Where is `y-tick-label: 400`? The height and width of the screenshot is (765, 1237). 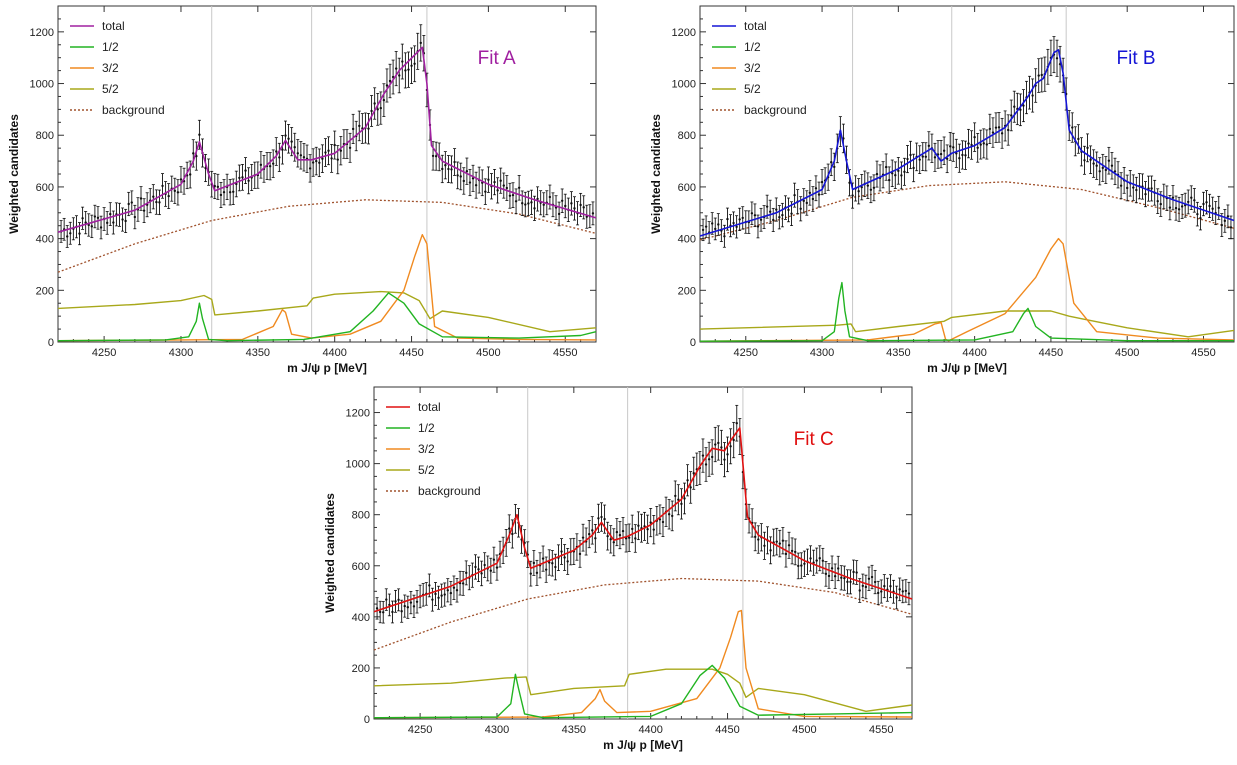 y-tick-label: 400 is located at coordinates (687, 240).